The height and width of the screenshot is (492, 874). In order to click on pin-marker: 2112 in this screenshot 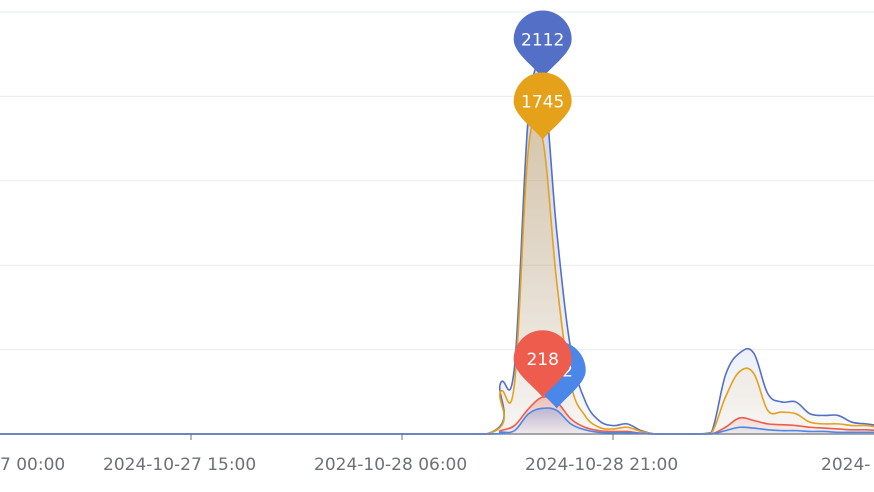, I will do `click(542, 44)`.